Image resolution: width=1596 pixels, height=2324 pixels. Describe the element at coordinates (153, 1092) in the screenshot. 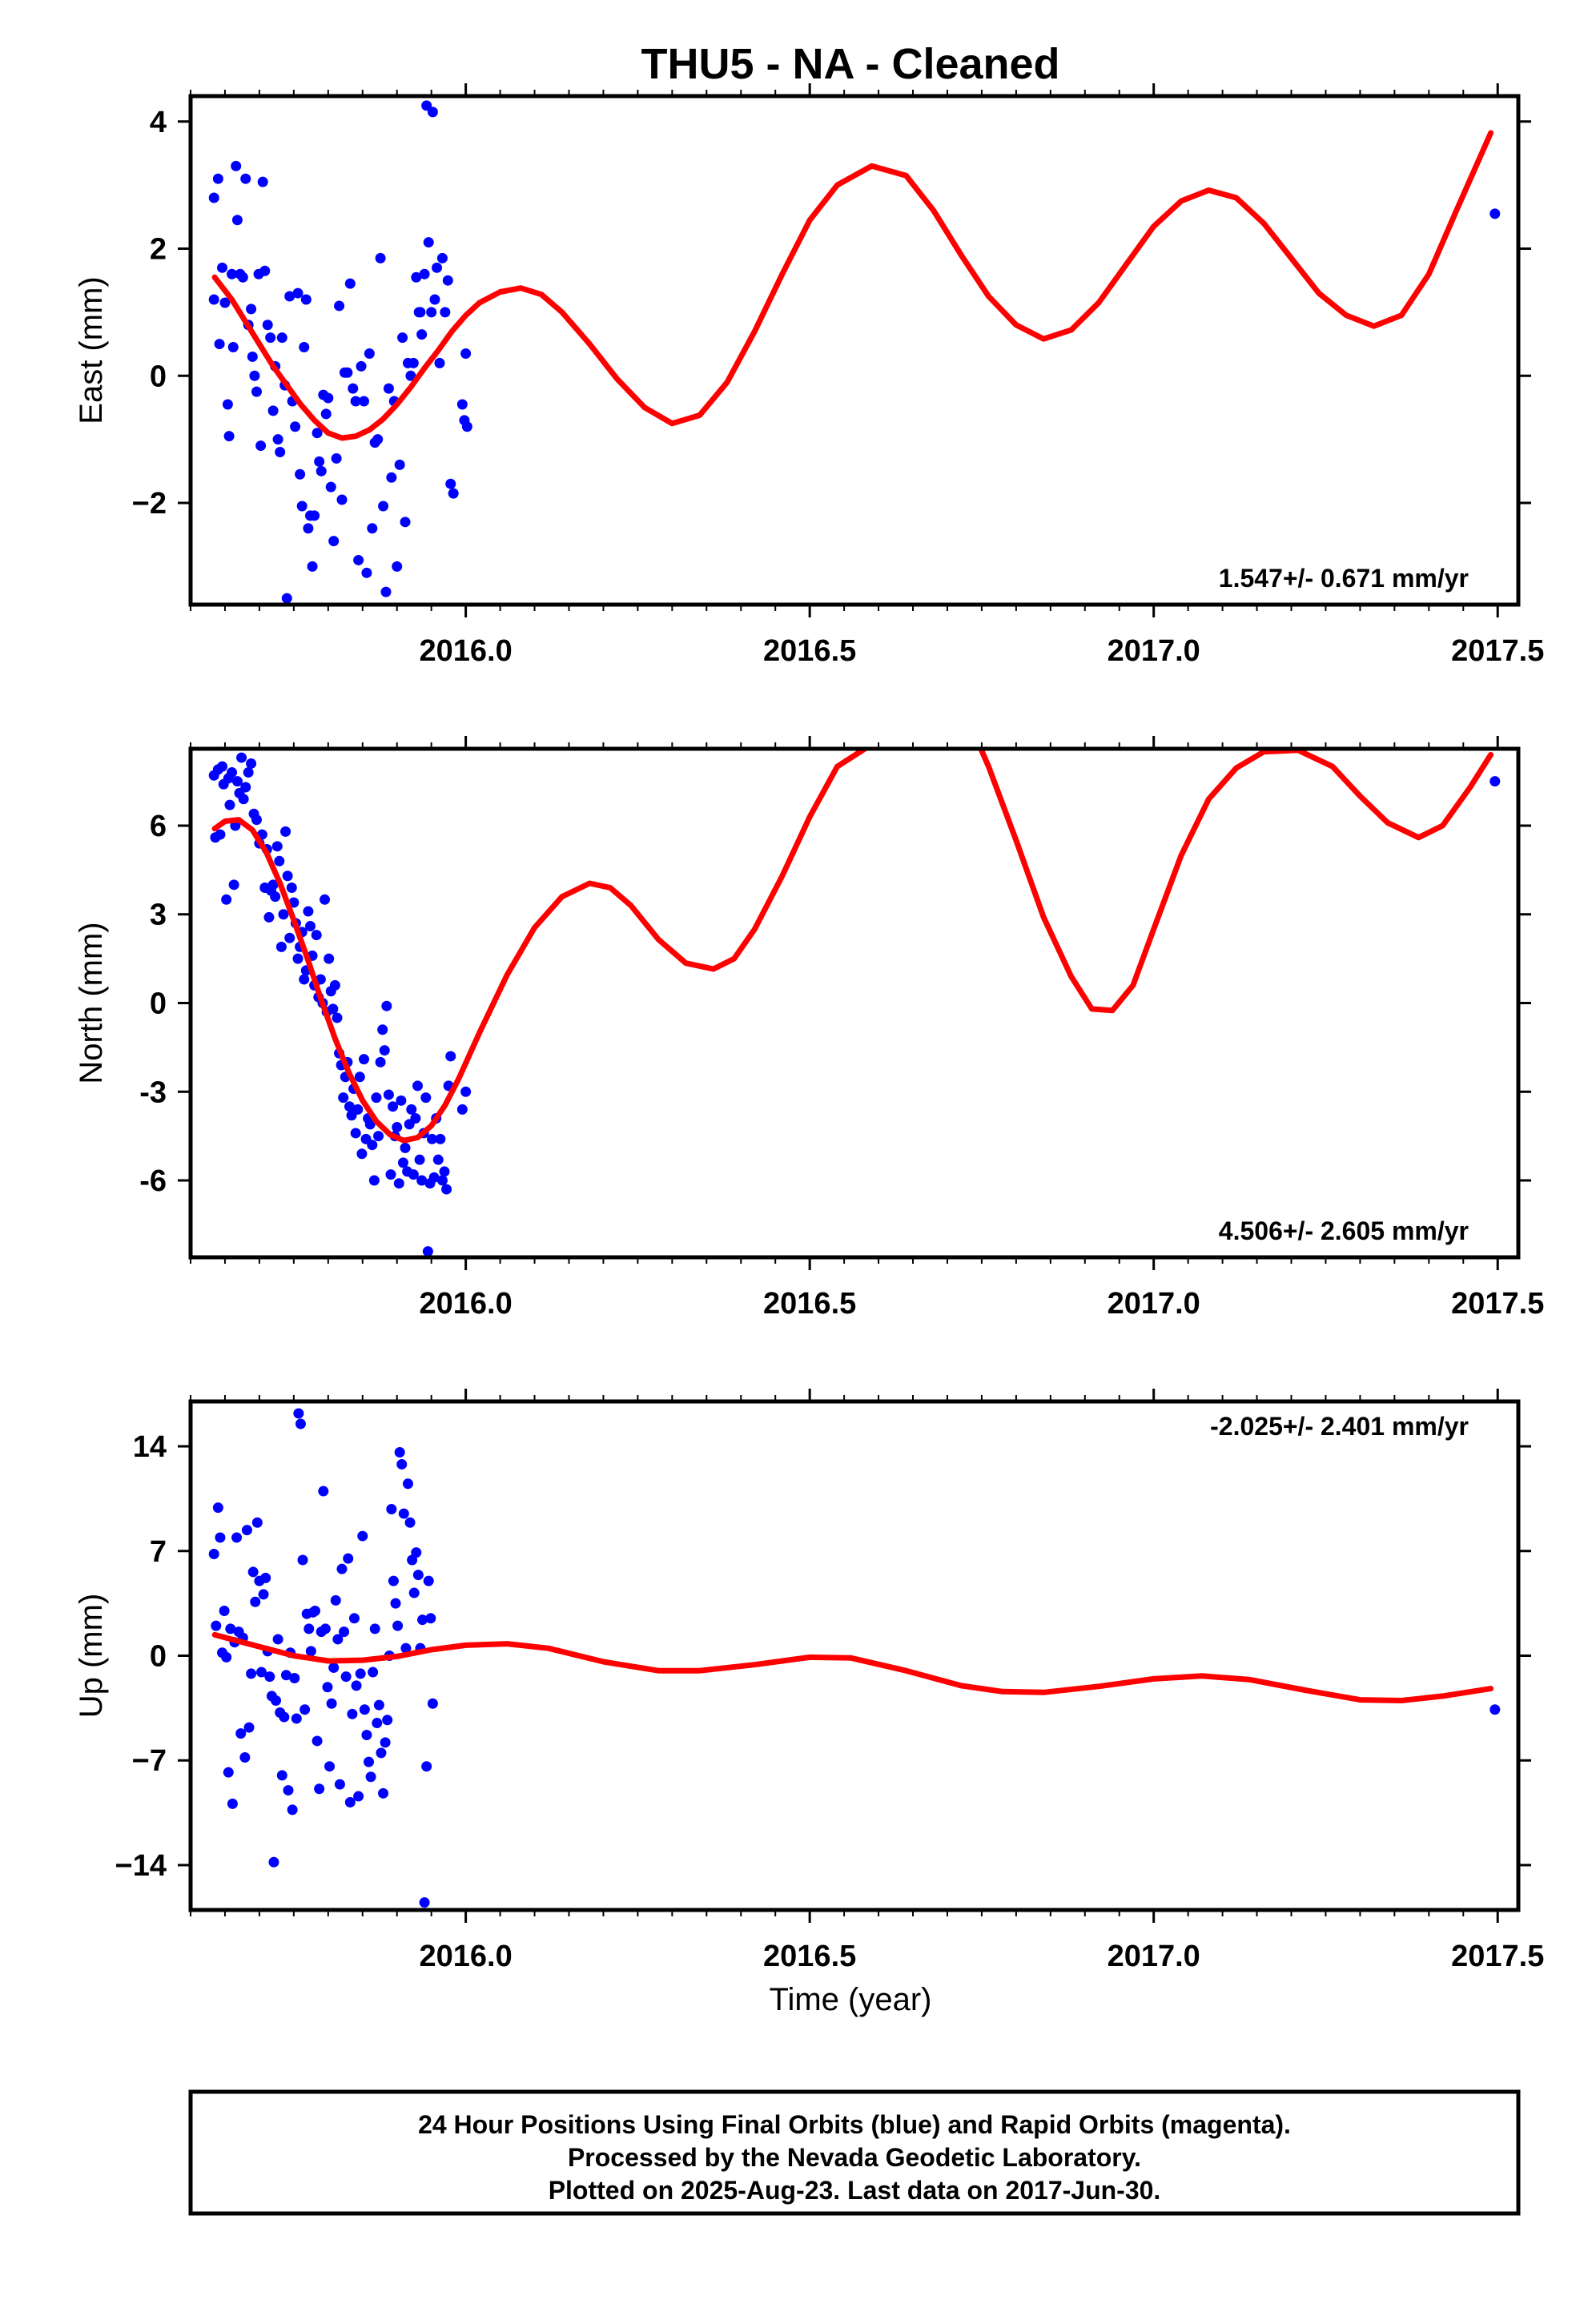

I see `y-tick-label: -3` at that location.